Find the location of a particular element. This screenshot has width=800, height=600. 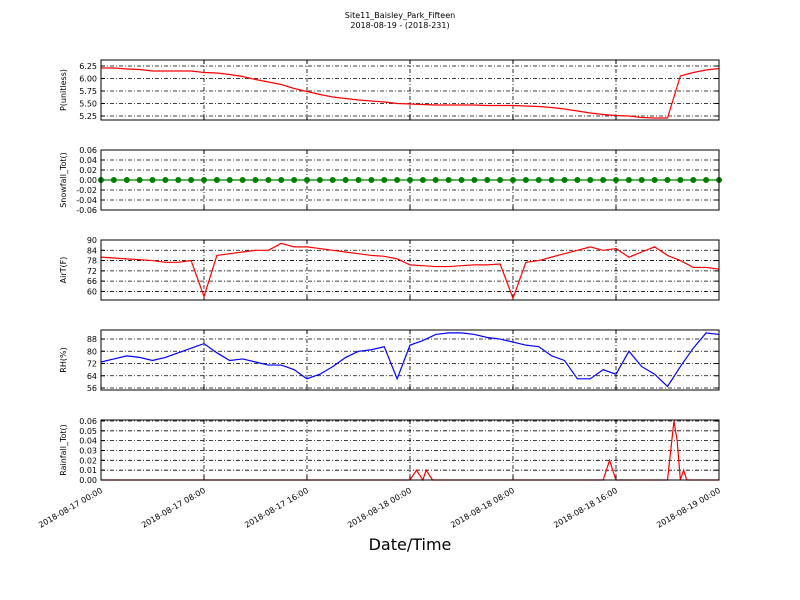

y-tick-label: 64 is located at coordinates (92, 376).